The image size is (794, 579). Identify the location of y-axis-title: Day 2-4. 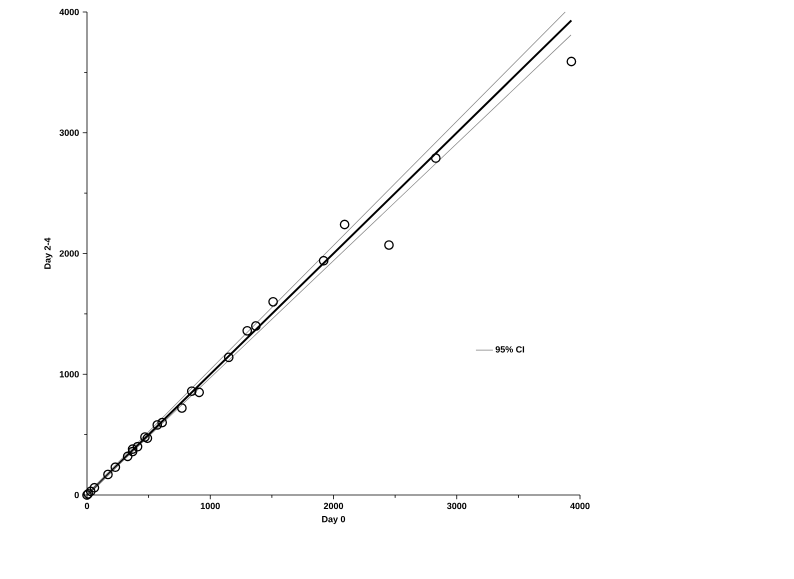
(48, 253).